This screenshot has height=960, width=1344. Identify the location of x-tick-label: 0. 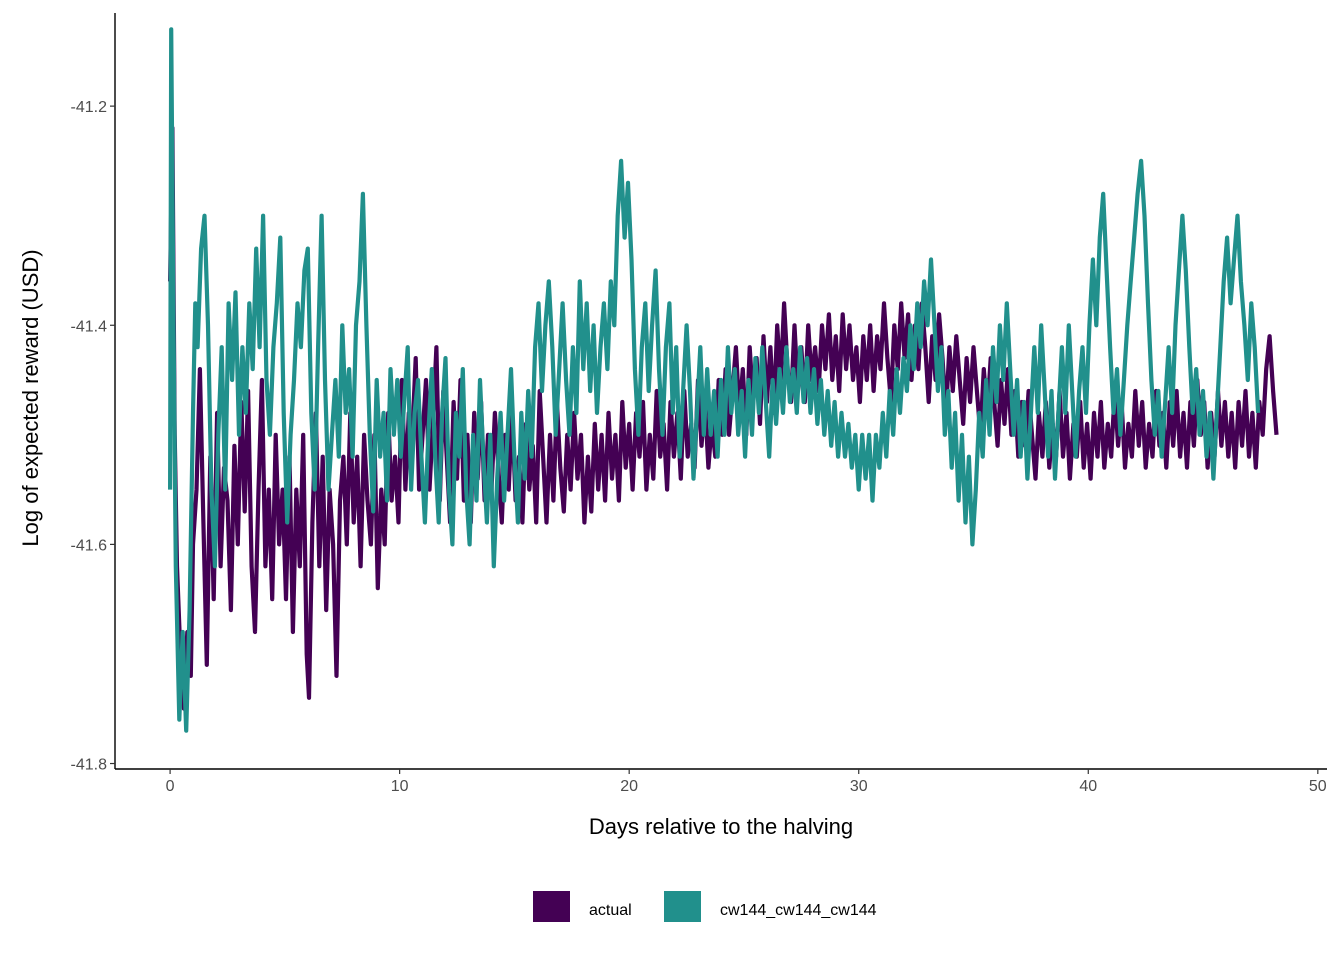
(170, 786).